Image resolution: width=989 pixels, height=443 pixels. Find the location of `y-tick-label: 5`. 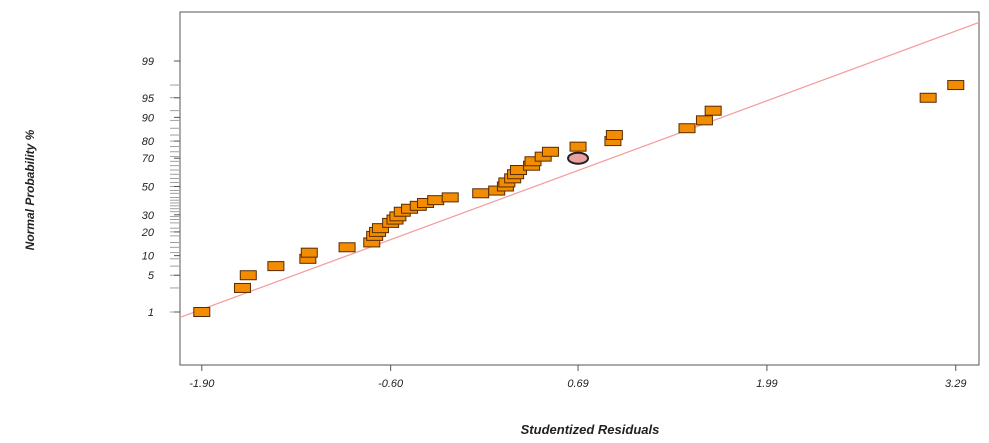

y-tick-label: 5 is located at coordinates (151, 276).